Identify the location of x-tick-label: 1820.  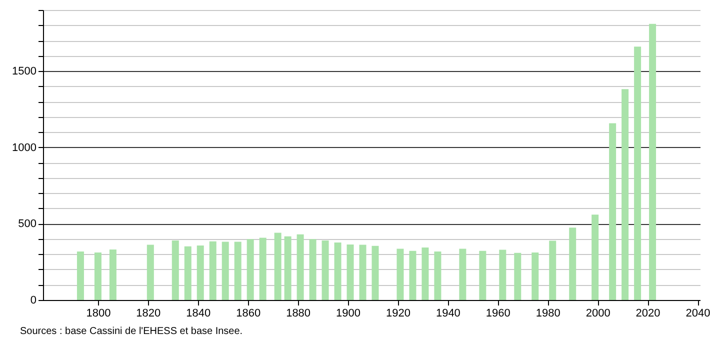
(148, 314).